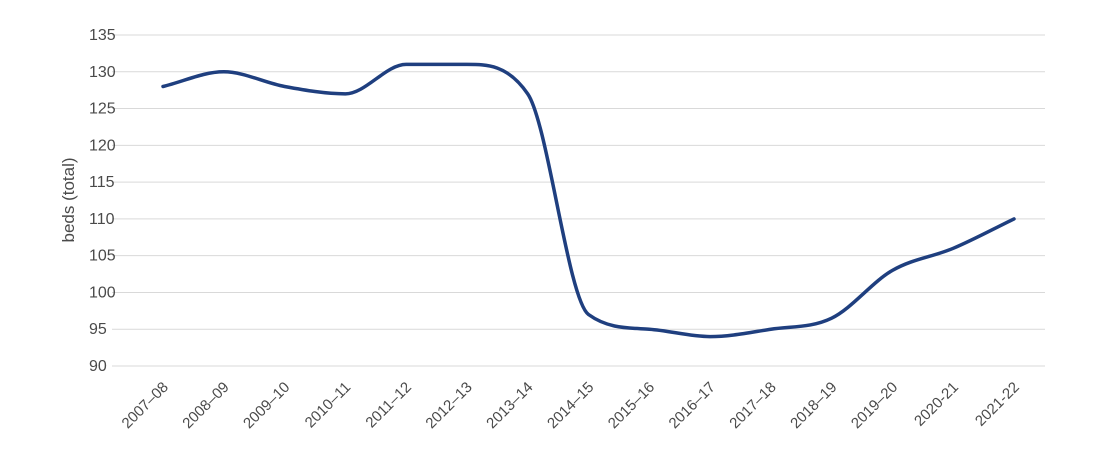 This screenshot has height=455, width=1109. I want to click on x-tick-label: 2014–15, so click(570, 405).